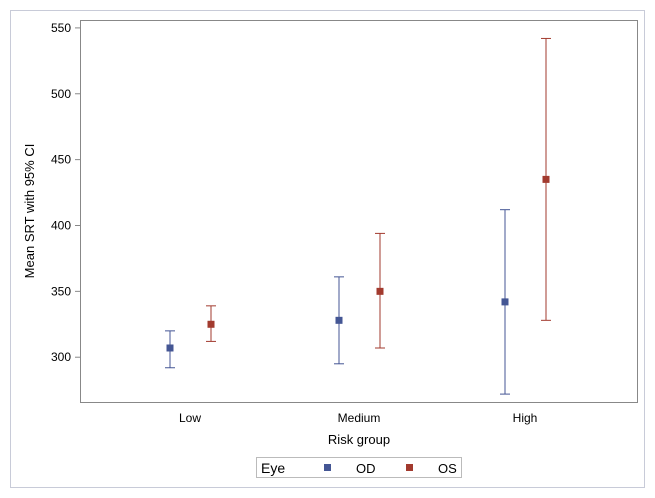 Image resolution: width=655 pixels, height=498 pixels. What do you see at coordinates (525, 418) in the screenshot?
I see `x-tick-label: High` at bounding box center [525, 418].